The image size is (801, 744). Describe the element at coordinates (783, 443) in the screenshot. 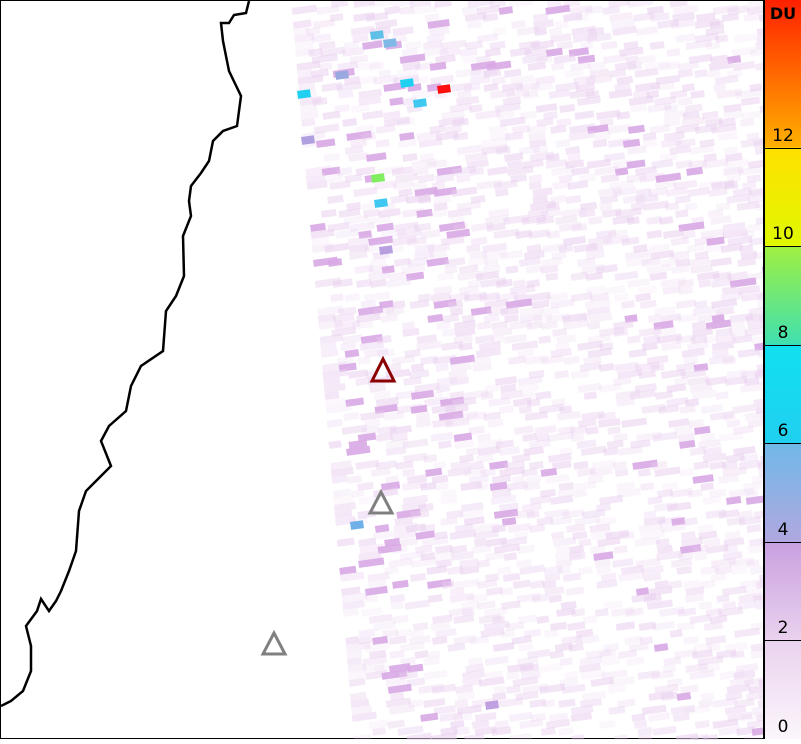

I see `colorbar-tick-line` at that location.